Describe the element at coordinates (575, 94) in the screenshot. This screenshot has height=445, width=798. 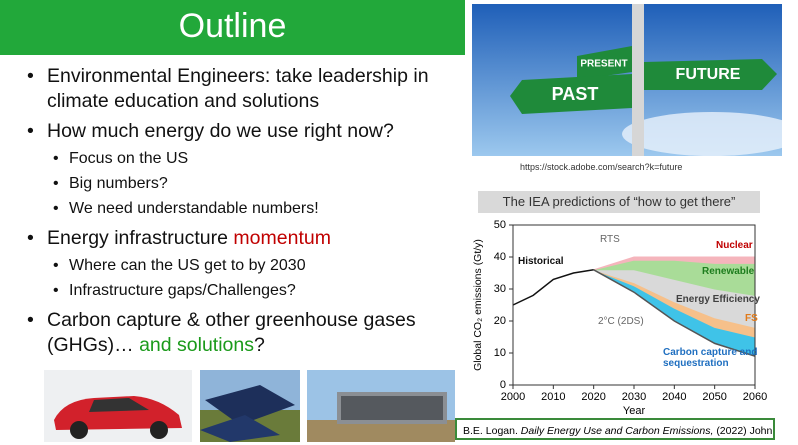
I see `sign-text: PAST` at that location.